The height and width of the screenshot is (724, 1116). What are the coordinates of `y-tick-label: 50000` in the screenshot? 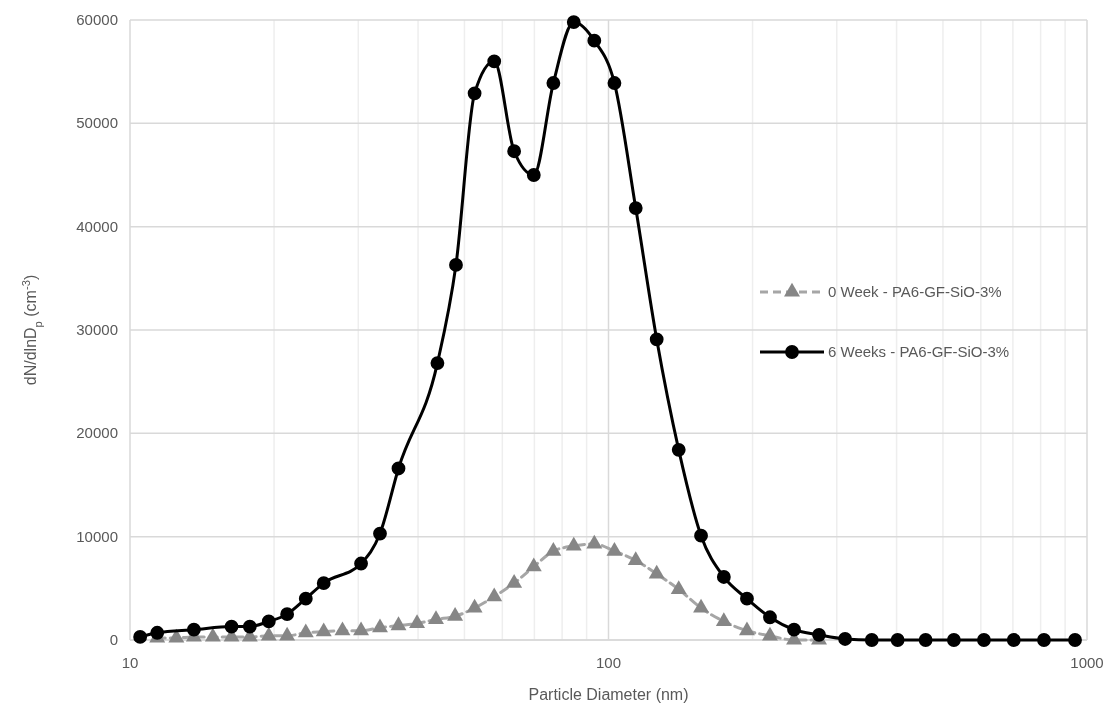 It's located at (97, 123).